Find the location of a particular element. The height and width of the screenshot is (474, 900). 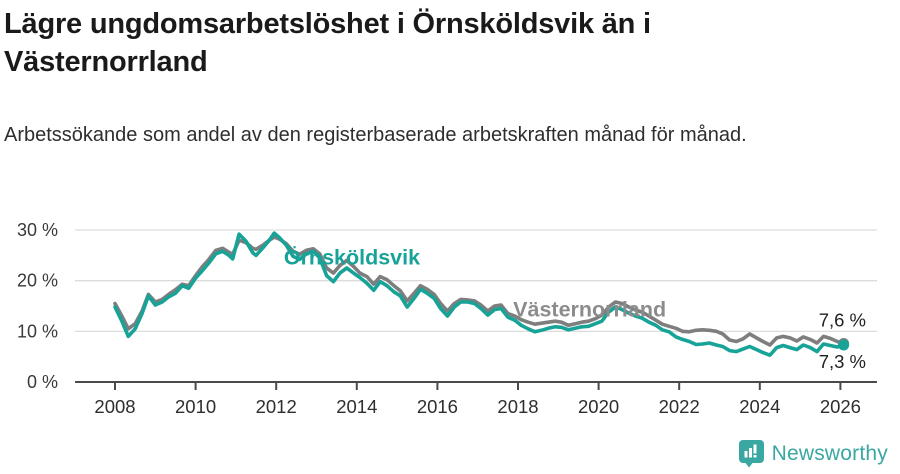

x-axis-tick-label: 2014 is located at coordinates (356, 406).